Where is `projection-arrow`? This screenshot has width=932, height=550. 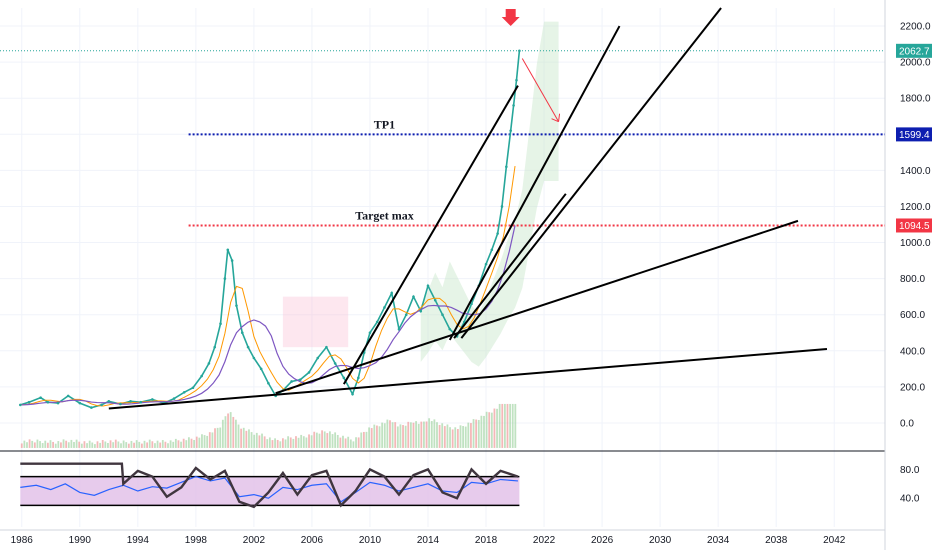
projection-arrow is located at coordinates (540, 90).